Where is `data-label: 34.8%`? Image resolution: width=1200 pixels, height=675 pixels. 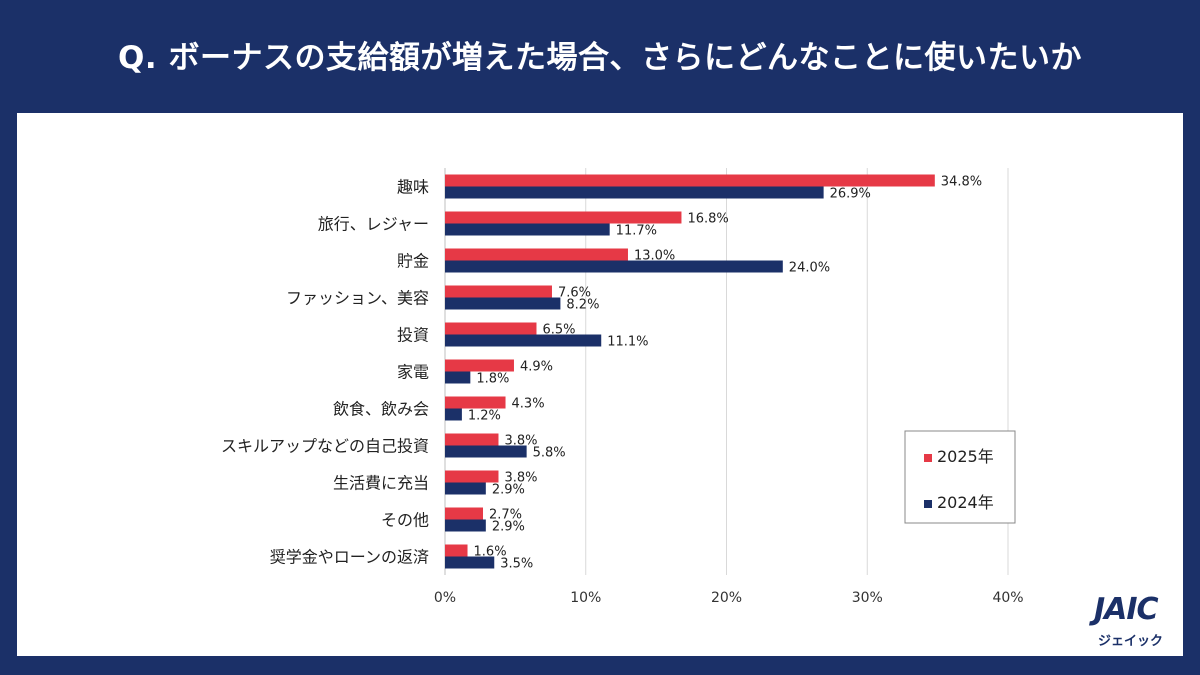 data-label: 34.8% is located at coordinates (961, 182).